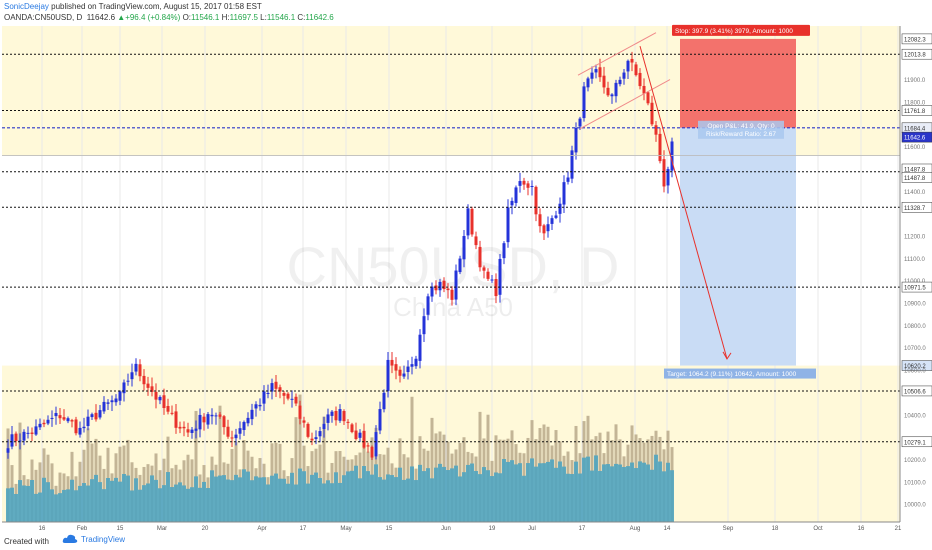  What do you see at coordinates (915, 56) in the screenshot?
I see `y-tick-label: 12013.8` at bounding box center [915, 56].